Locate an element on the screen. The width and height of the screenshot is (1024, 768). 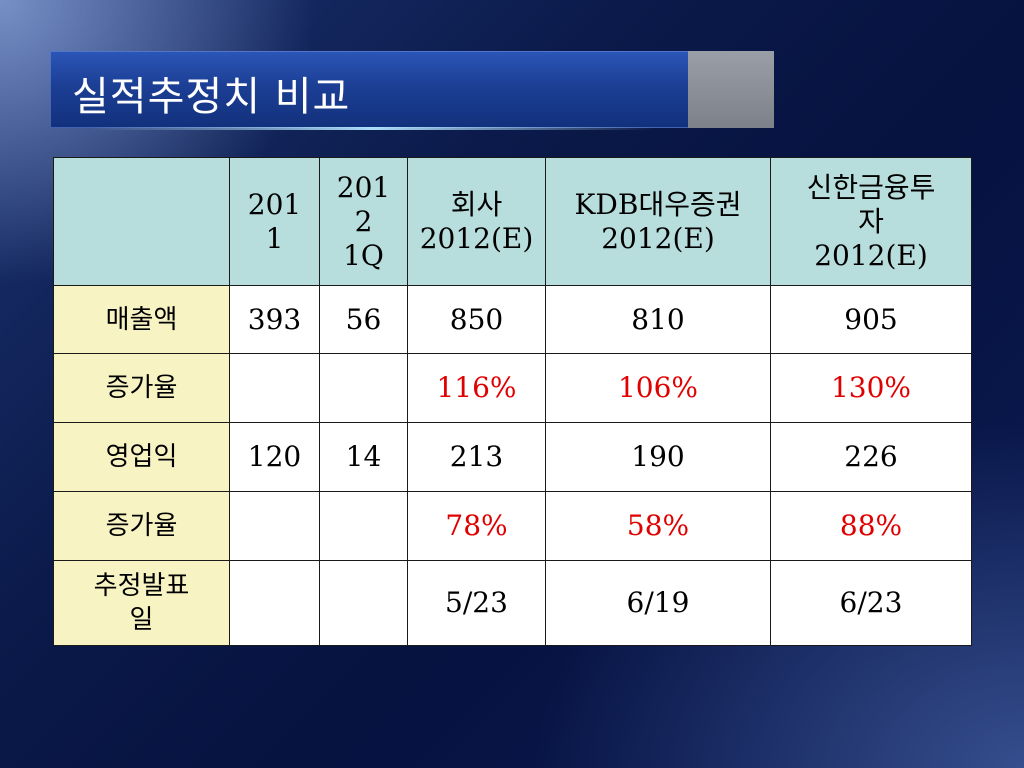
growth-rate-cell: 116% is located at coordinates (476, 388).